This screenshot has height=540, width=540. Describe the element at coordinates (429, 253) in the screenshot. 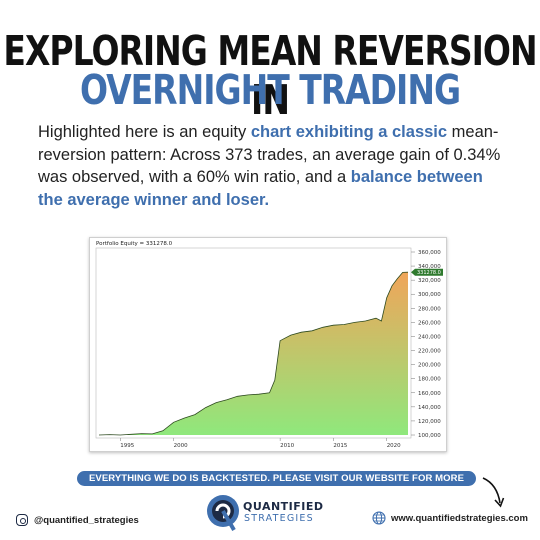

I see `y-tick-label: 360,000` at that location.